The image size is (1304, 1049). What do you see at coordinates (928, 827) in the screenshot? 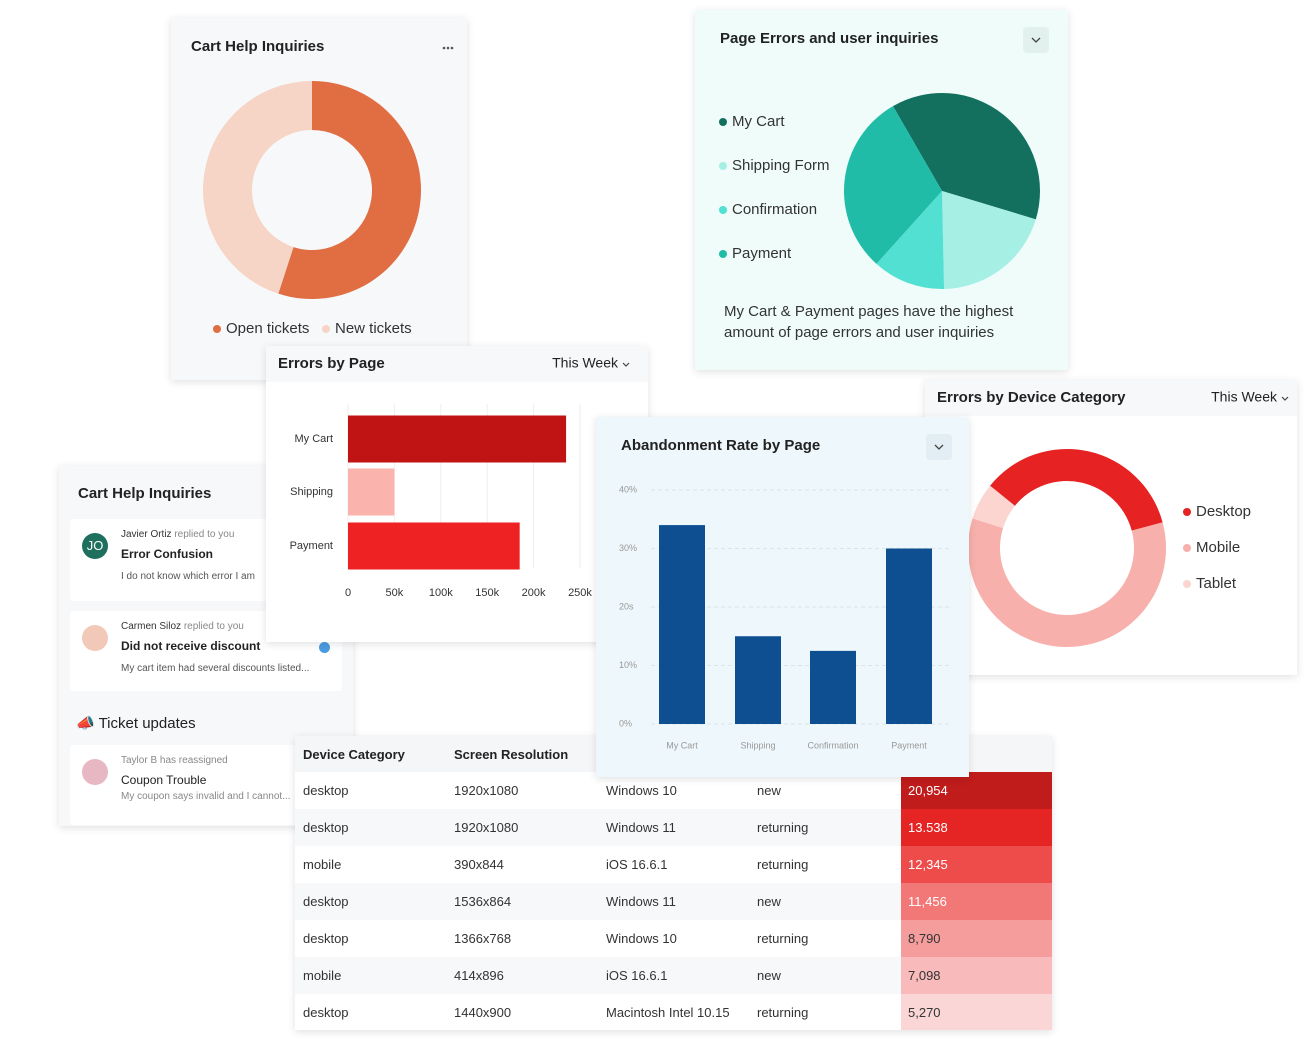
I see `cell-text: 13.538` at bounding box center [928, 827].